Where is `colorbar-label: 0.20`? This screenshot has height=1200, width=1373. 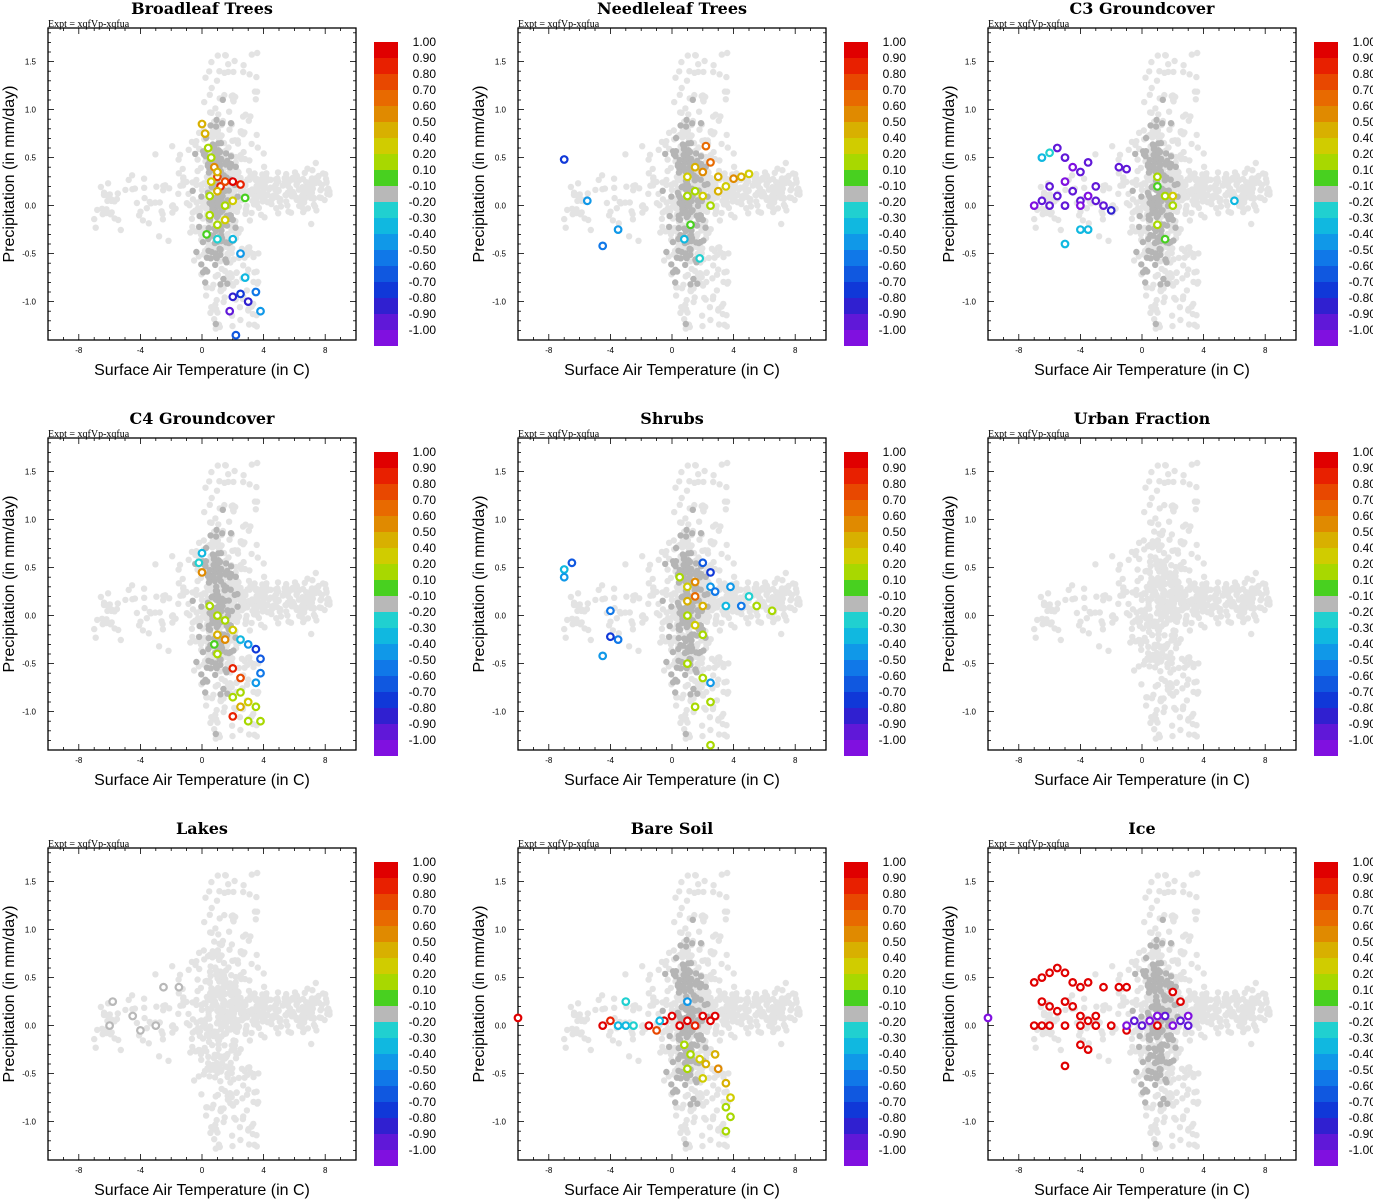 colorbar-label: 0.20 is located at coordinates (895, 154).